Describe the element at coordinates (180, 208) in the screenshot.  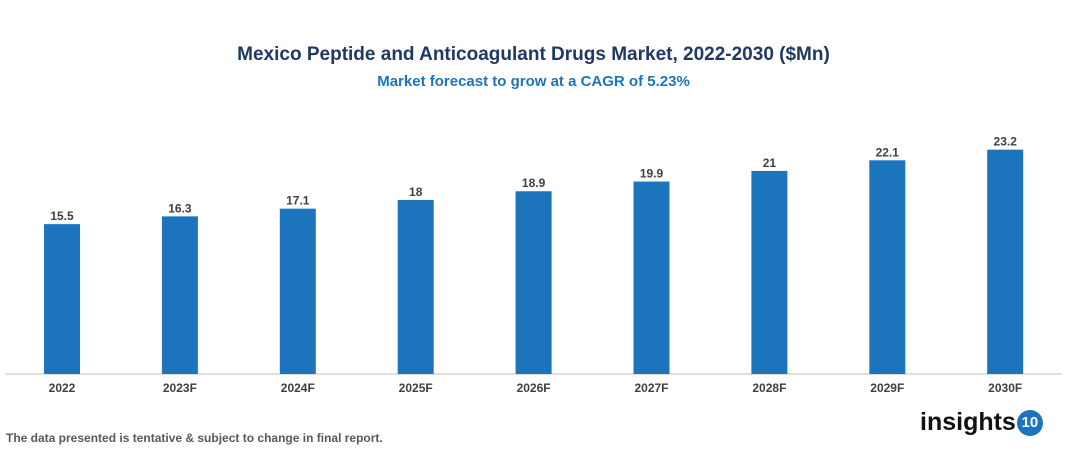
I see `data-label: 16.3` at that location.